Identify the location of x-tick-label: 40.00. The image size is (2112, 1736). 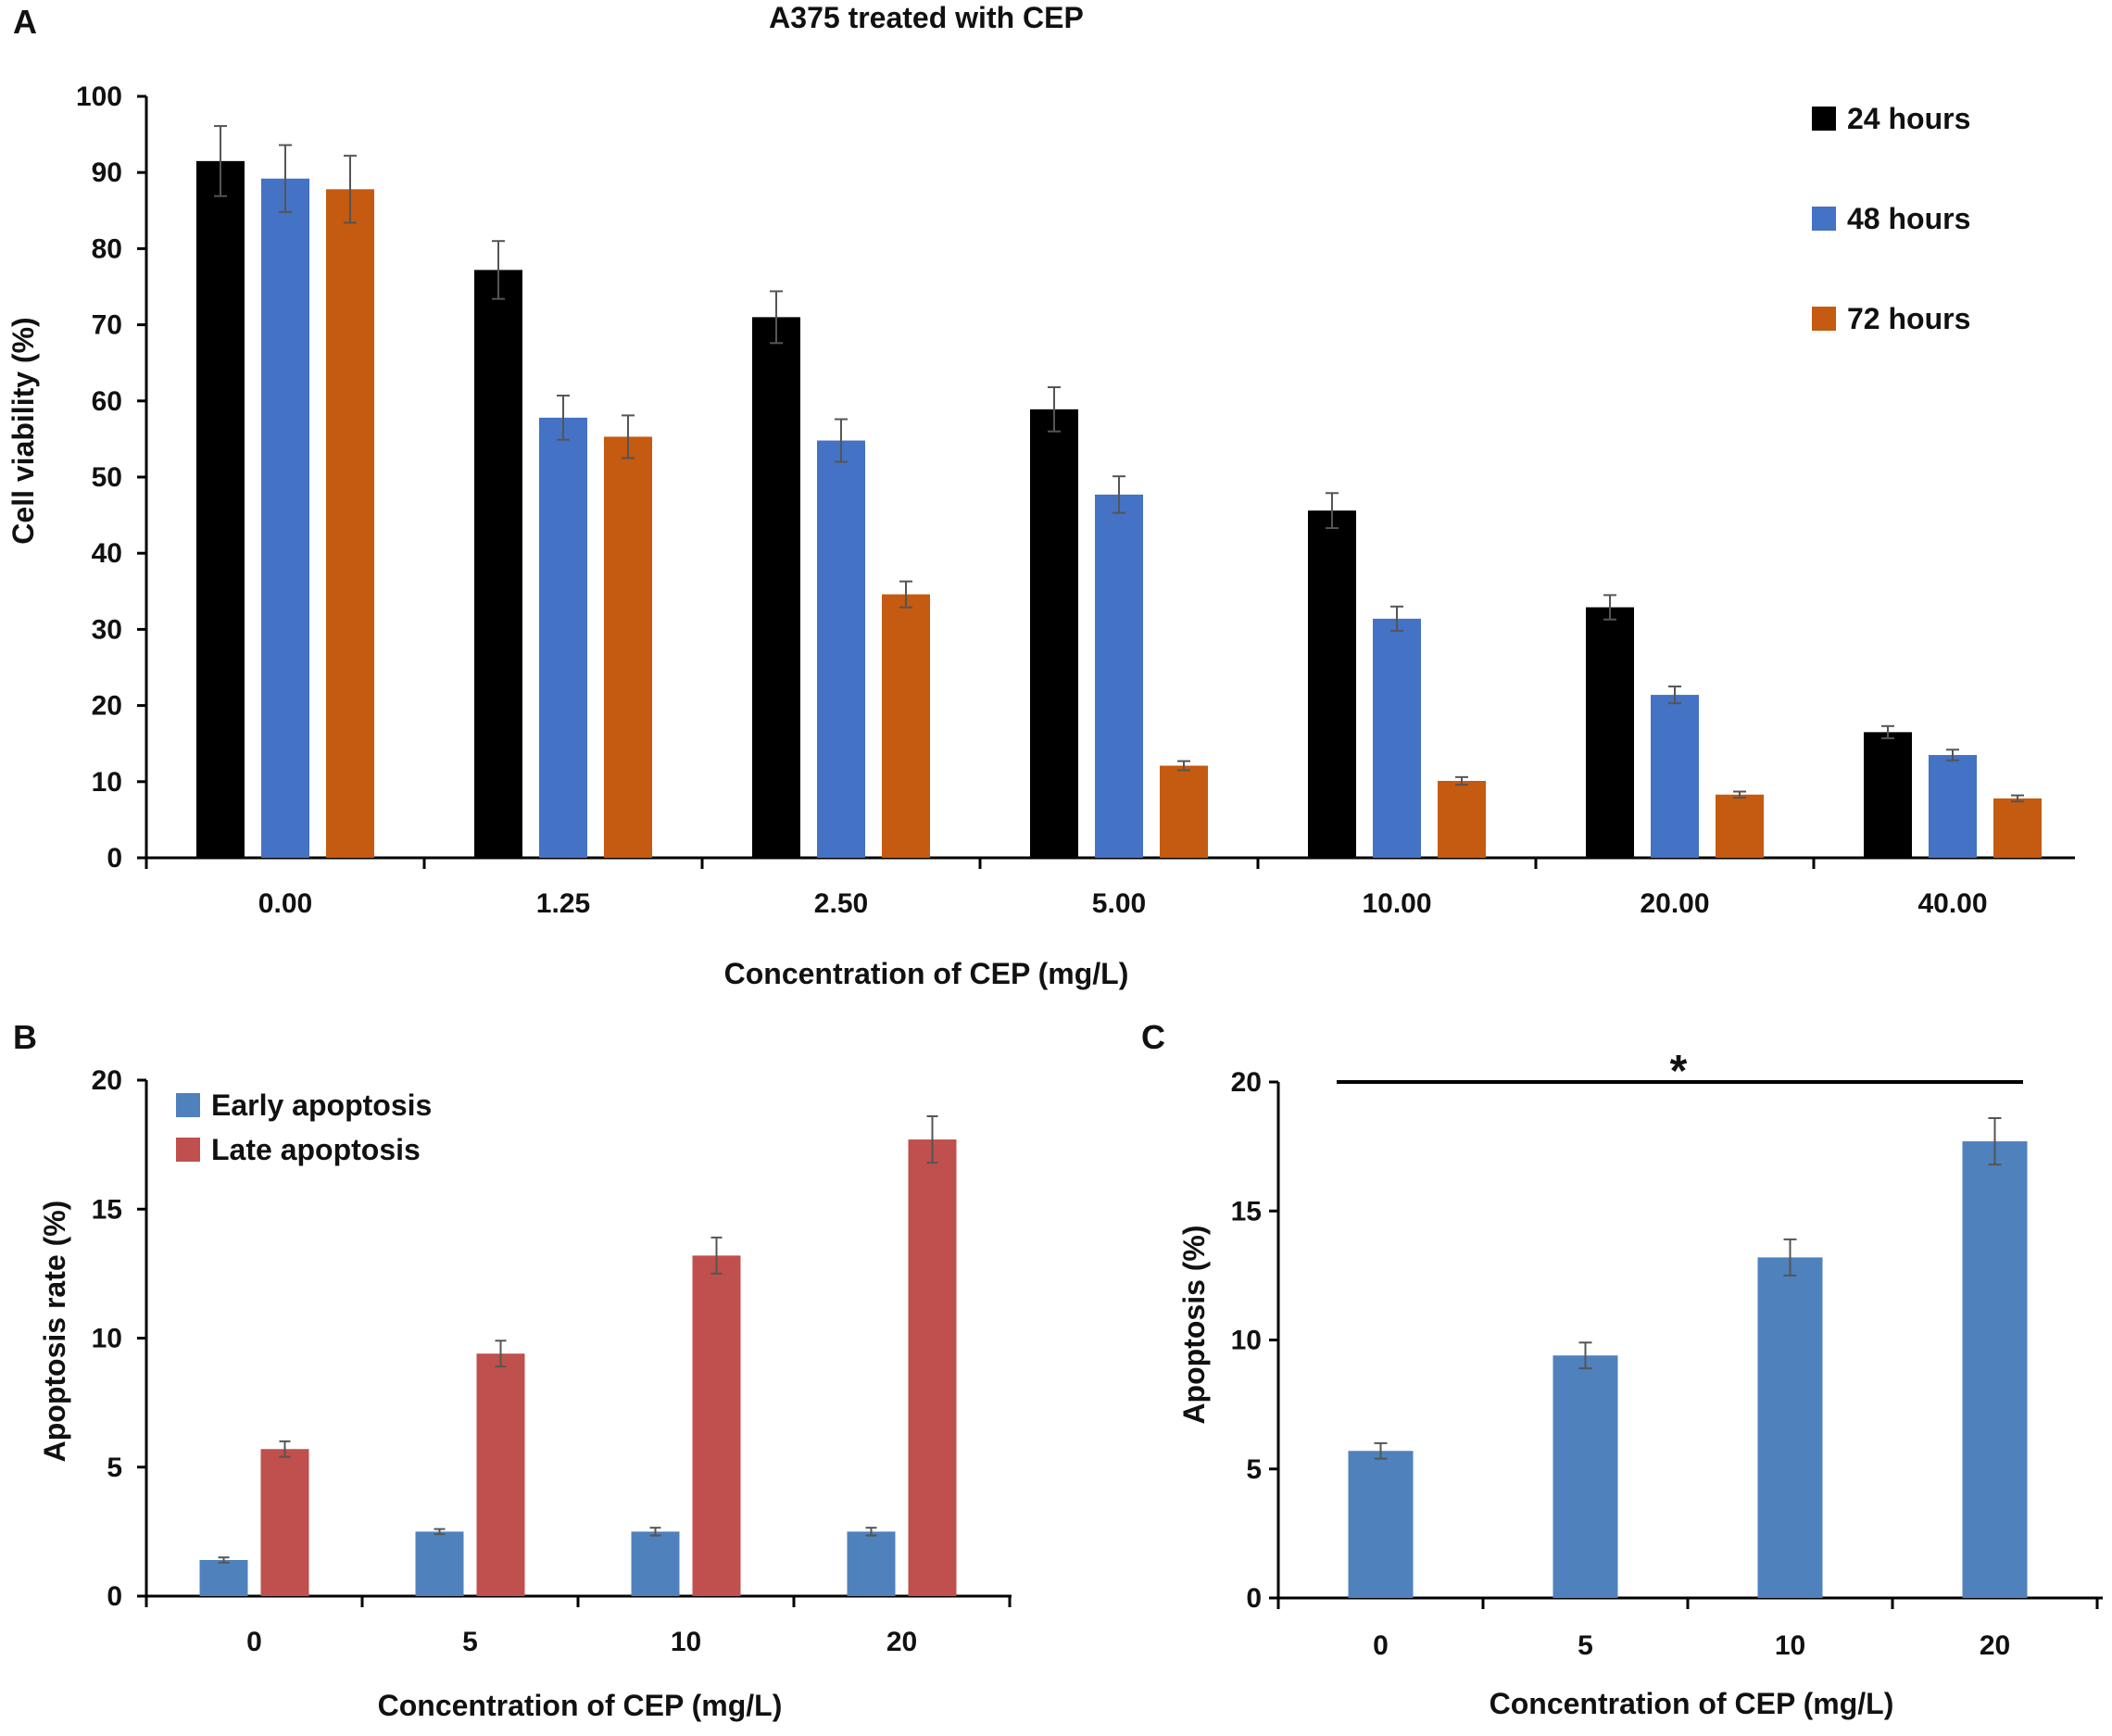
(1952, 903).